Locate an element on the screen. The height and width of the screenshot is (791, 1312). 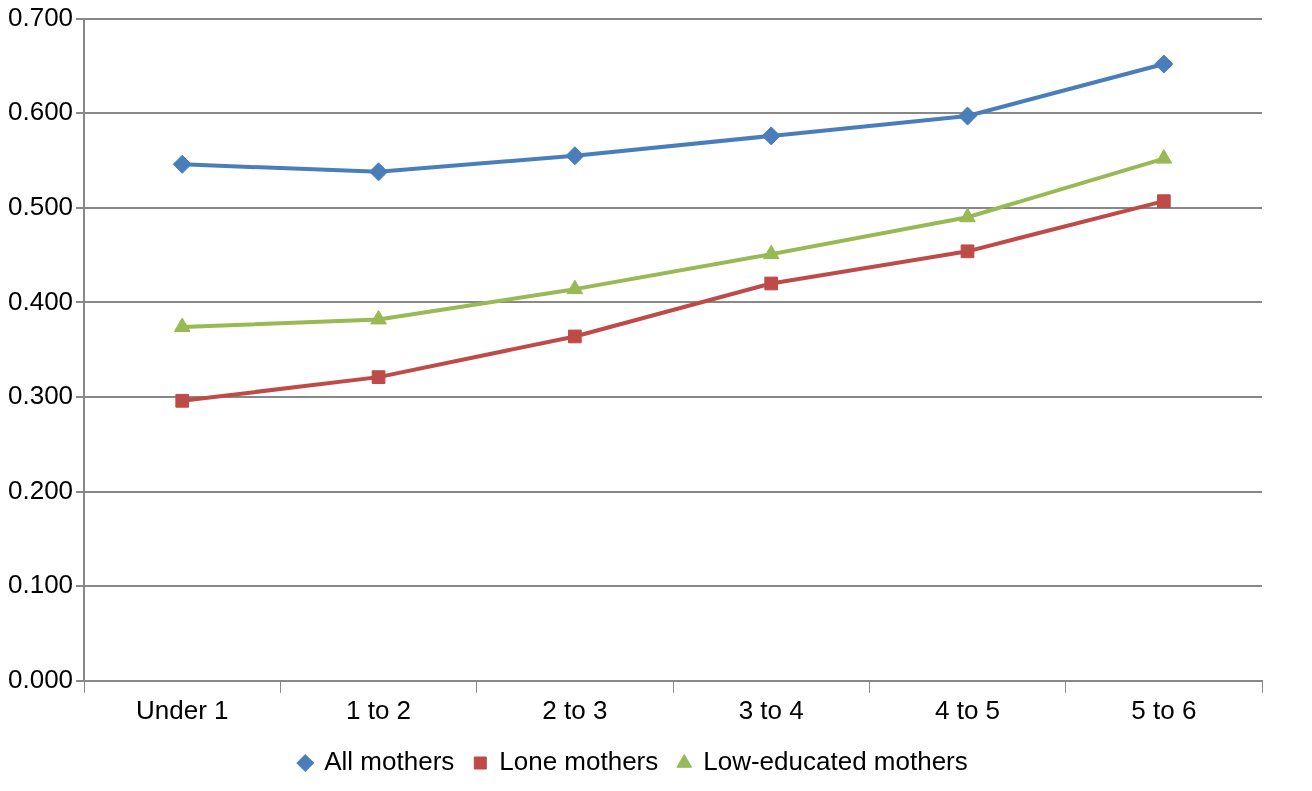
legend-label: All mothers is located at coordinates (389, 761).